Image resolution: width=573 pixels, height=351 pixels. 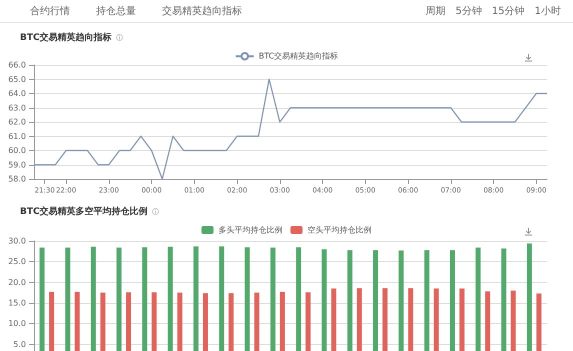 What do you see at coordinates (17, 282) in the screenshot?
I see `y-tick-label: 20.0` at bounding box center [17, 282].